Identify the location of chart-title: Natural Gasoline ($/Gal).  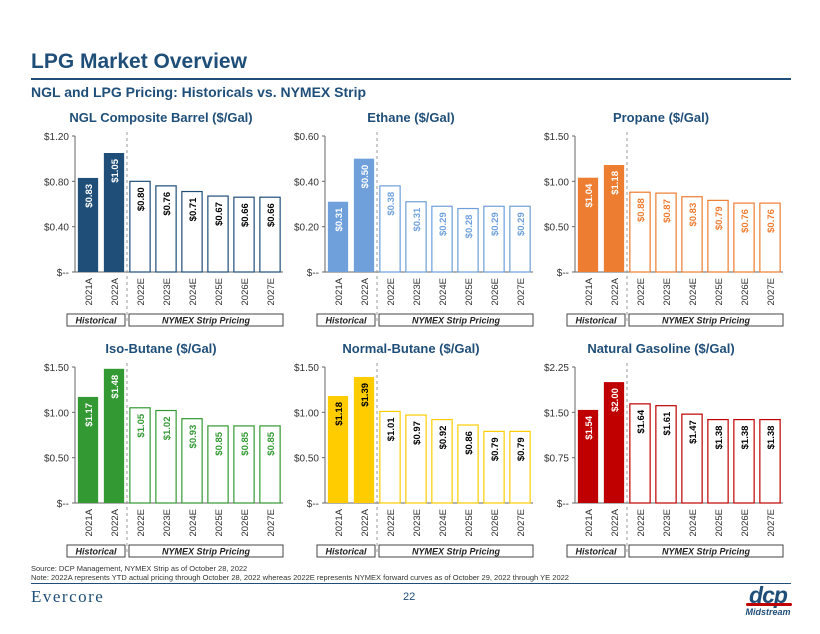
(661, 348).